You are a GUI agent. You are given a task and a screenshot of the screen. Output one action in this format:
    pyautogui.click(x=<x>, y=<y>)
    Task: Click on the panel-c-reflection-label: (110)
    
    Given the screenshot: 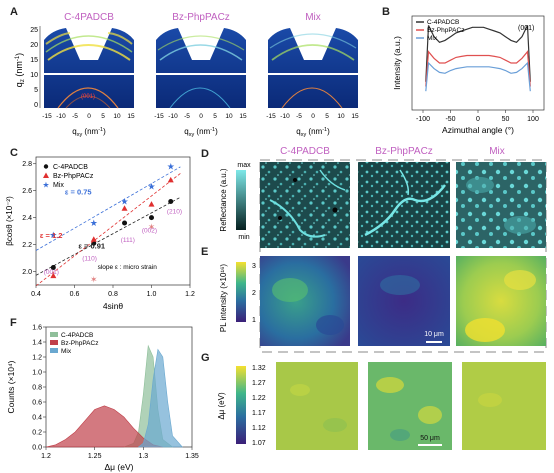 What is the action you would take?
    pyautogui.click(x=89, y=259)
    